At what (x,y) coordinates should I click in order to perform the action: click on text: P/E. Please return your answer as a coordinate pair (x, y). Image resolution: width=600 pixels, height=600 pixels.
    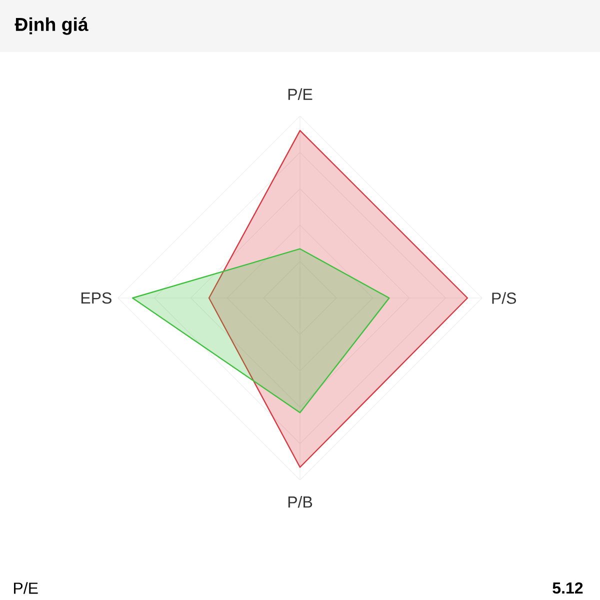
    Looking at the image, I should click on (26, 588).